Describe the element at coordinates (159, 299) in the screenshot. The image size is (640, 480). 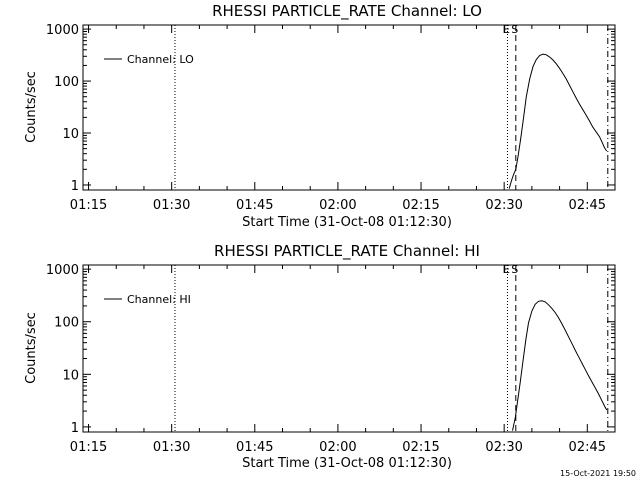
I see `legend-label: Channel: HI` at that location.